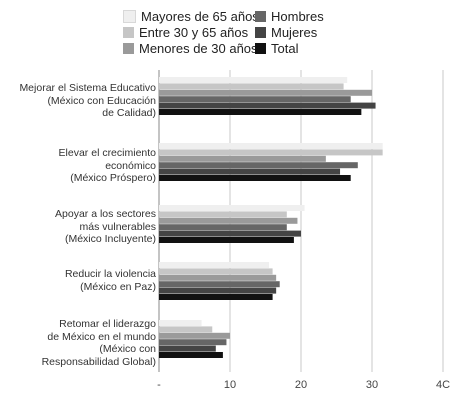 This screenshot has width=451, height=407. What do you see at coordinates (260, 112) in the screenshot?
I see `bar-cat1-series6` at bounding box center [260, 112].